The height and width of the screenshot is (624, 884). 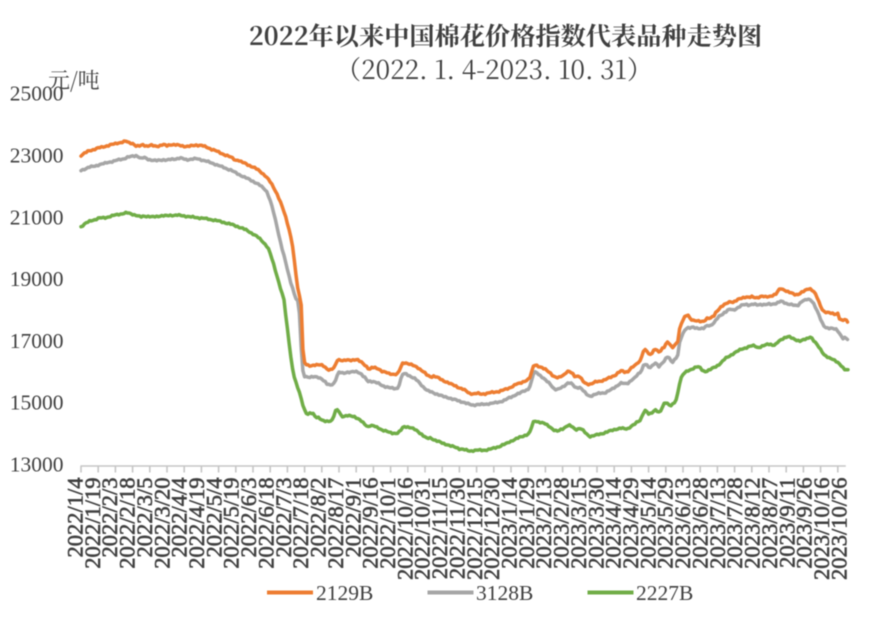 What do you see at coordinates (665, 523) in the screenshot?
I see `svg-text: 2023/5/29` at bounding box center [665, 523].